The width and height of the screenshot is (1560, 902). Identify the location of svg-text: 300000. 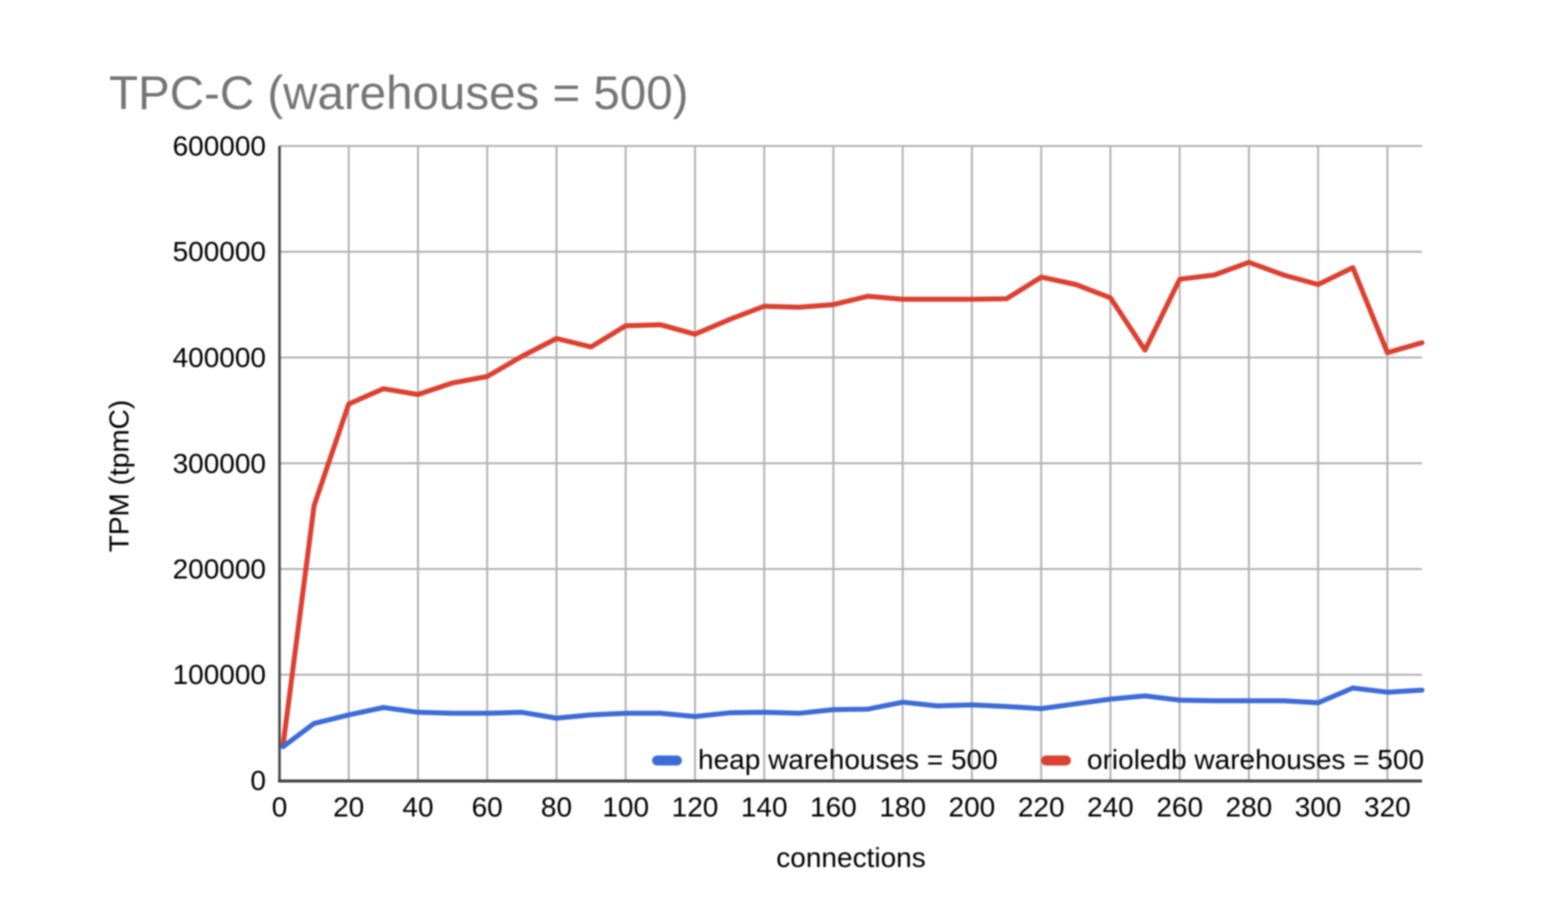
(219, 463).